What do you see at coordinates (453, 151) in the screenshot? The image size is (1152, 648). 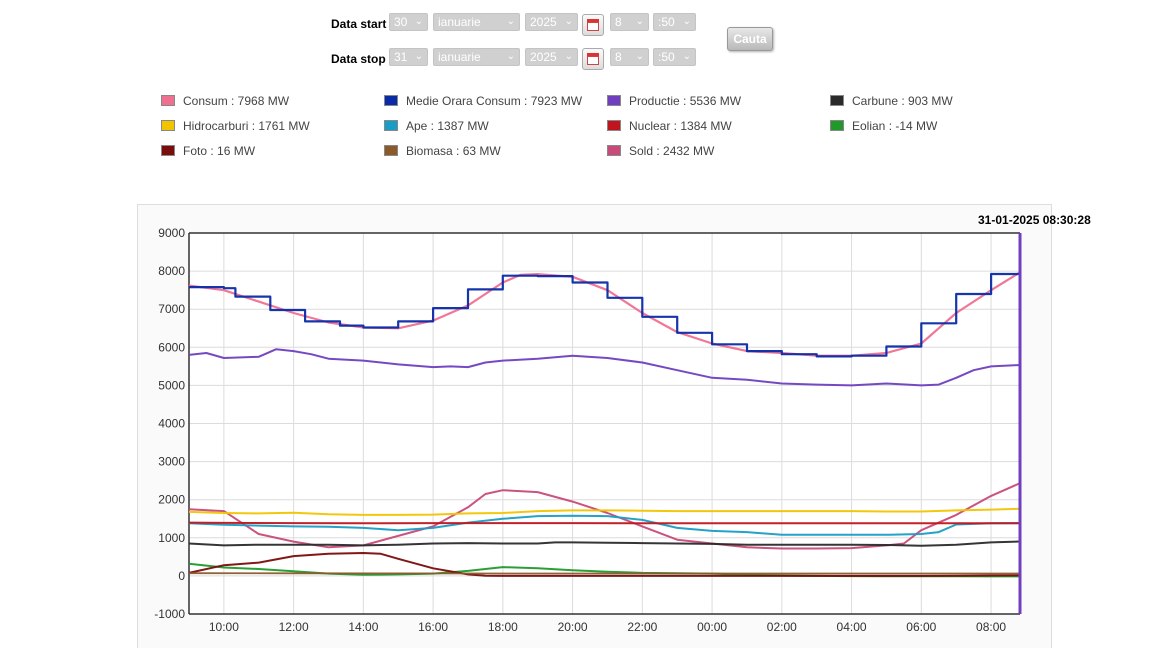 I see `legend-label: Biomasa : 63 MW` at bounding box center [453, 151].